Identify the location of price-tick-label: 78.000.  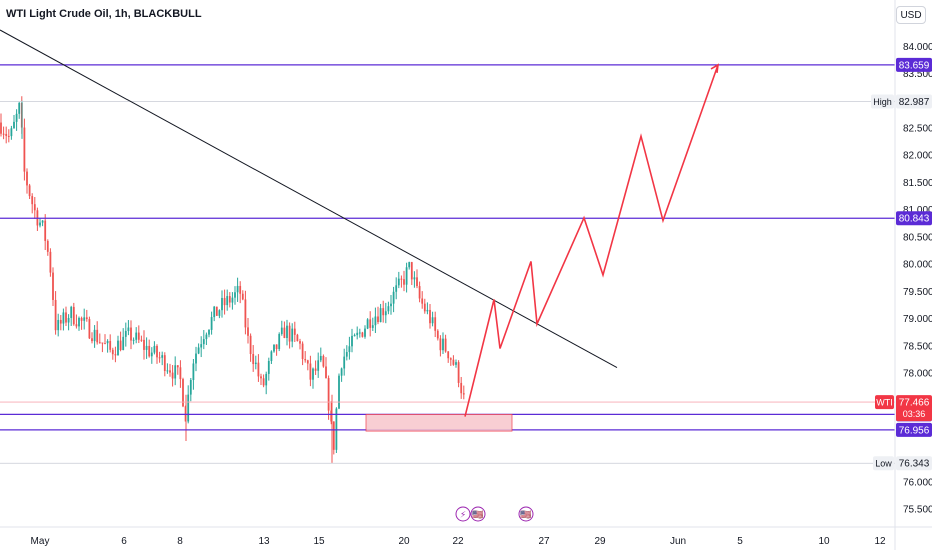
(917, 374).